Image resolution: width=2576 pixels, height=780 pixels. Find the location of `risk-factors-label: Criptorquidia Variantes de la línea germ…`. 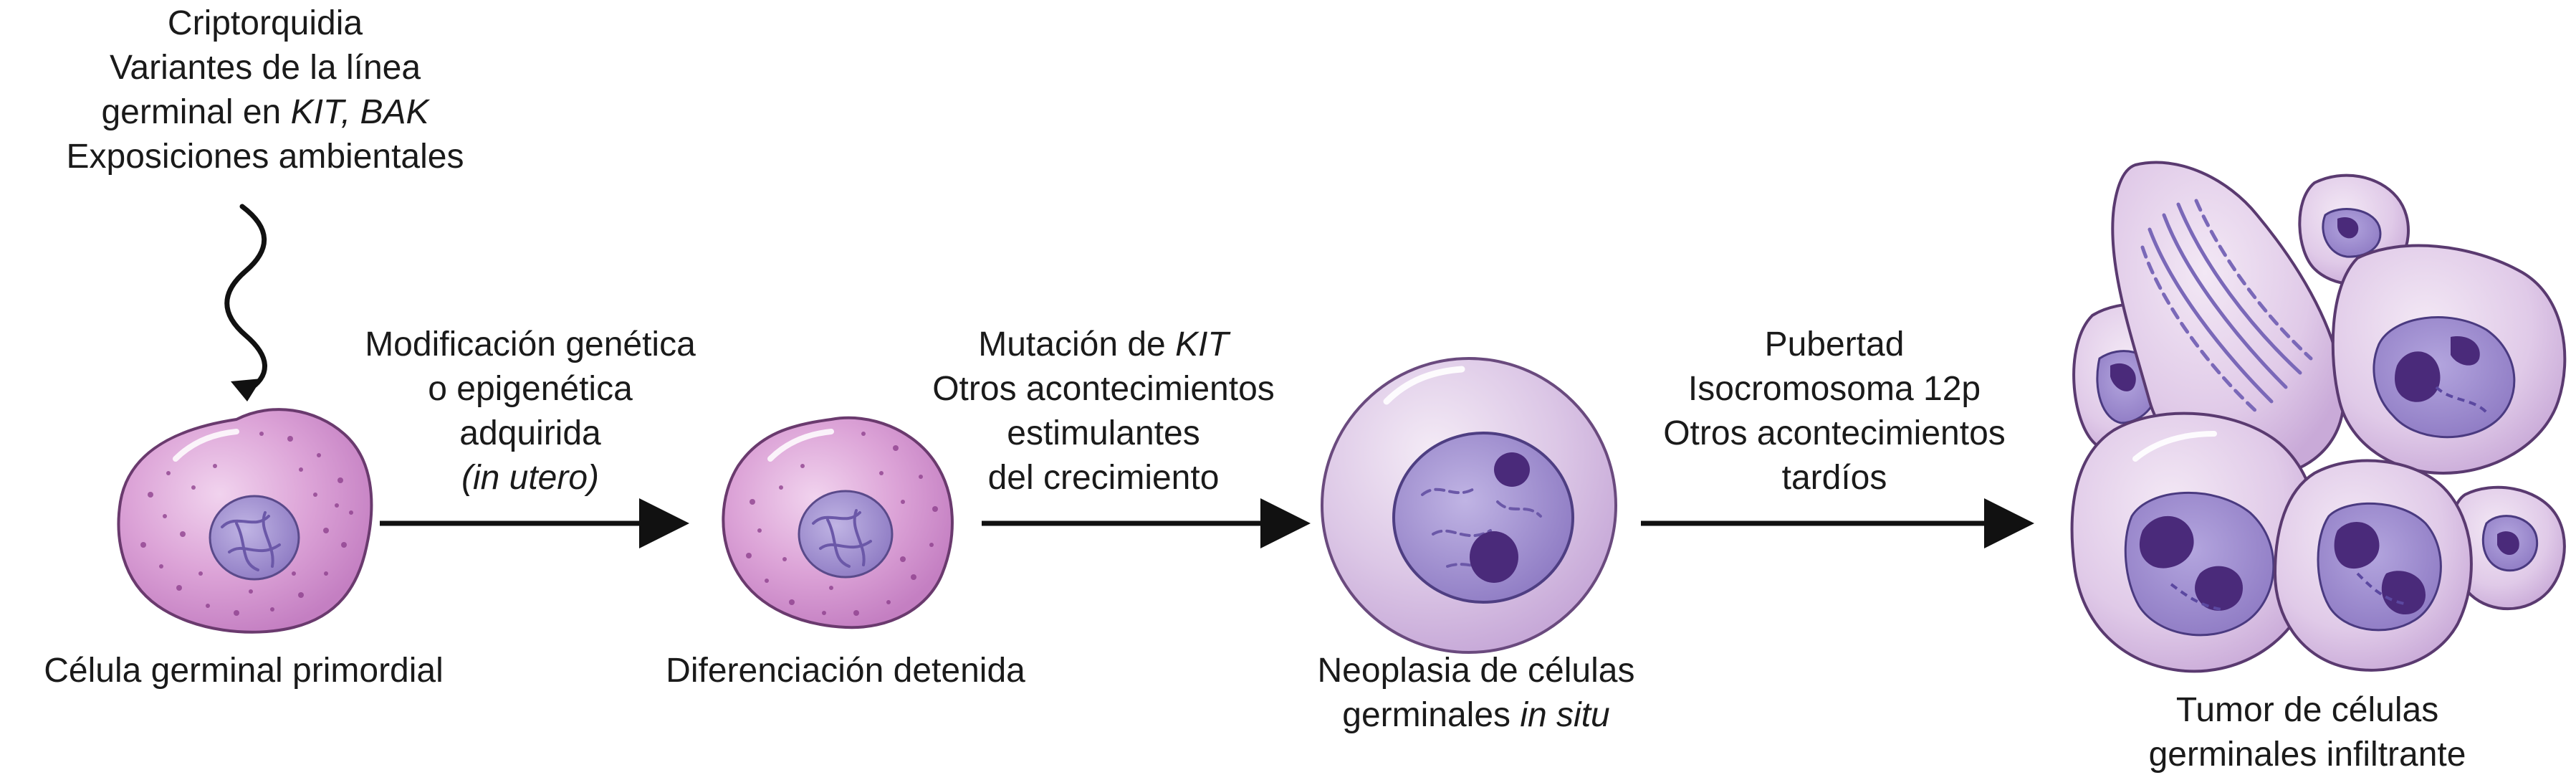

risk-factors-label: Criptorquidia Variantes de la línea germ… is located at coordinates (265, 90).